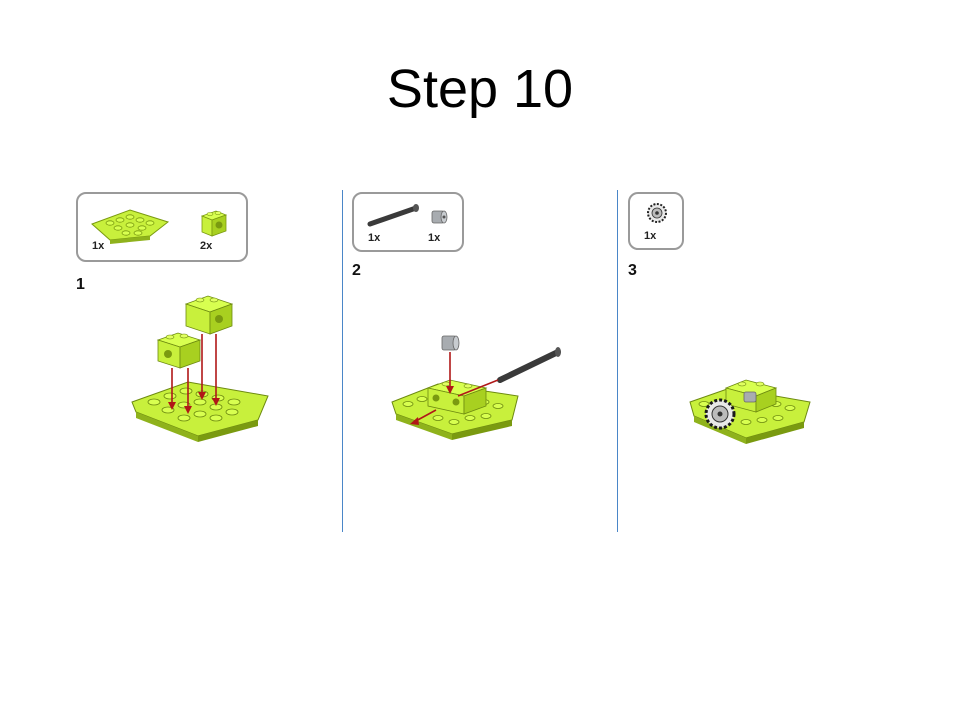 This screenshot has height=720, width=960. What do you see at coordinates (657, 213) in the screenshot?
I see `gear-icon` at bounding box center [657, 213].